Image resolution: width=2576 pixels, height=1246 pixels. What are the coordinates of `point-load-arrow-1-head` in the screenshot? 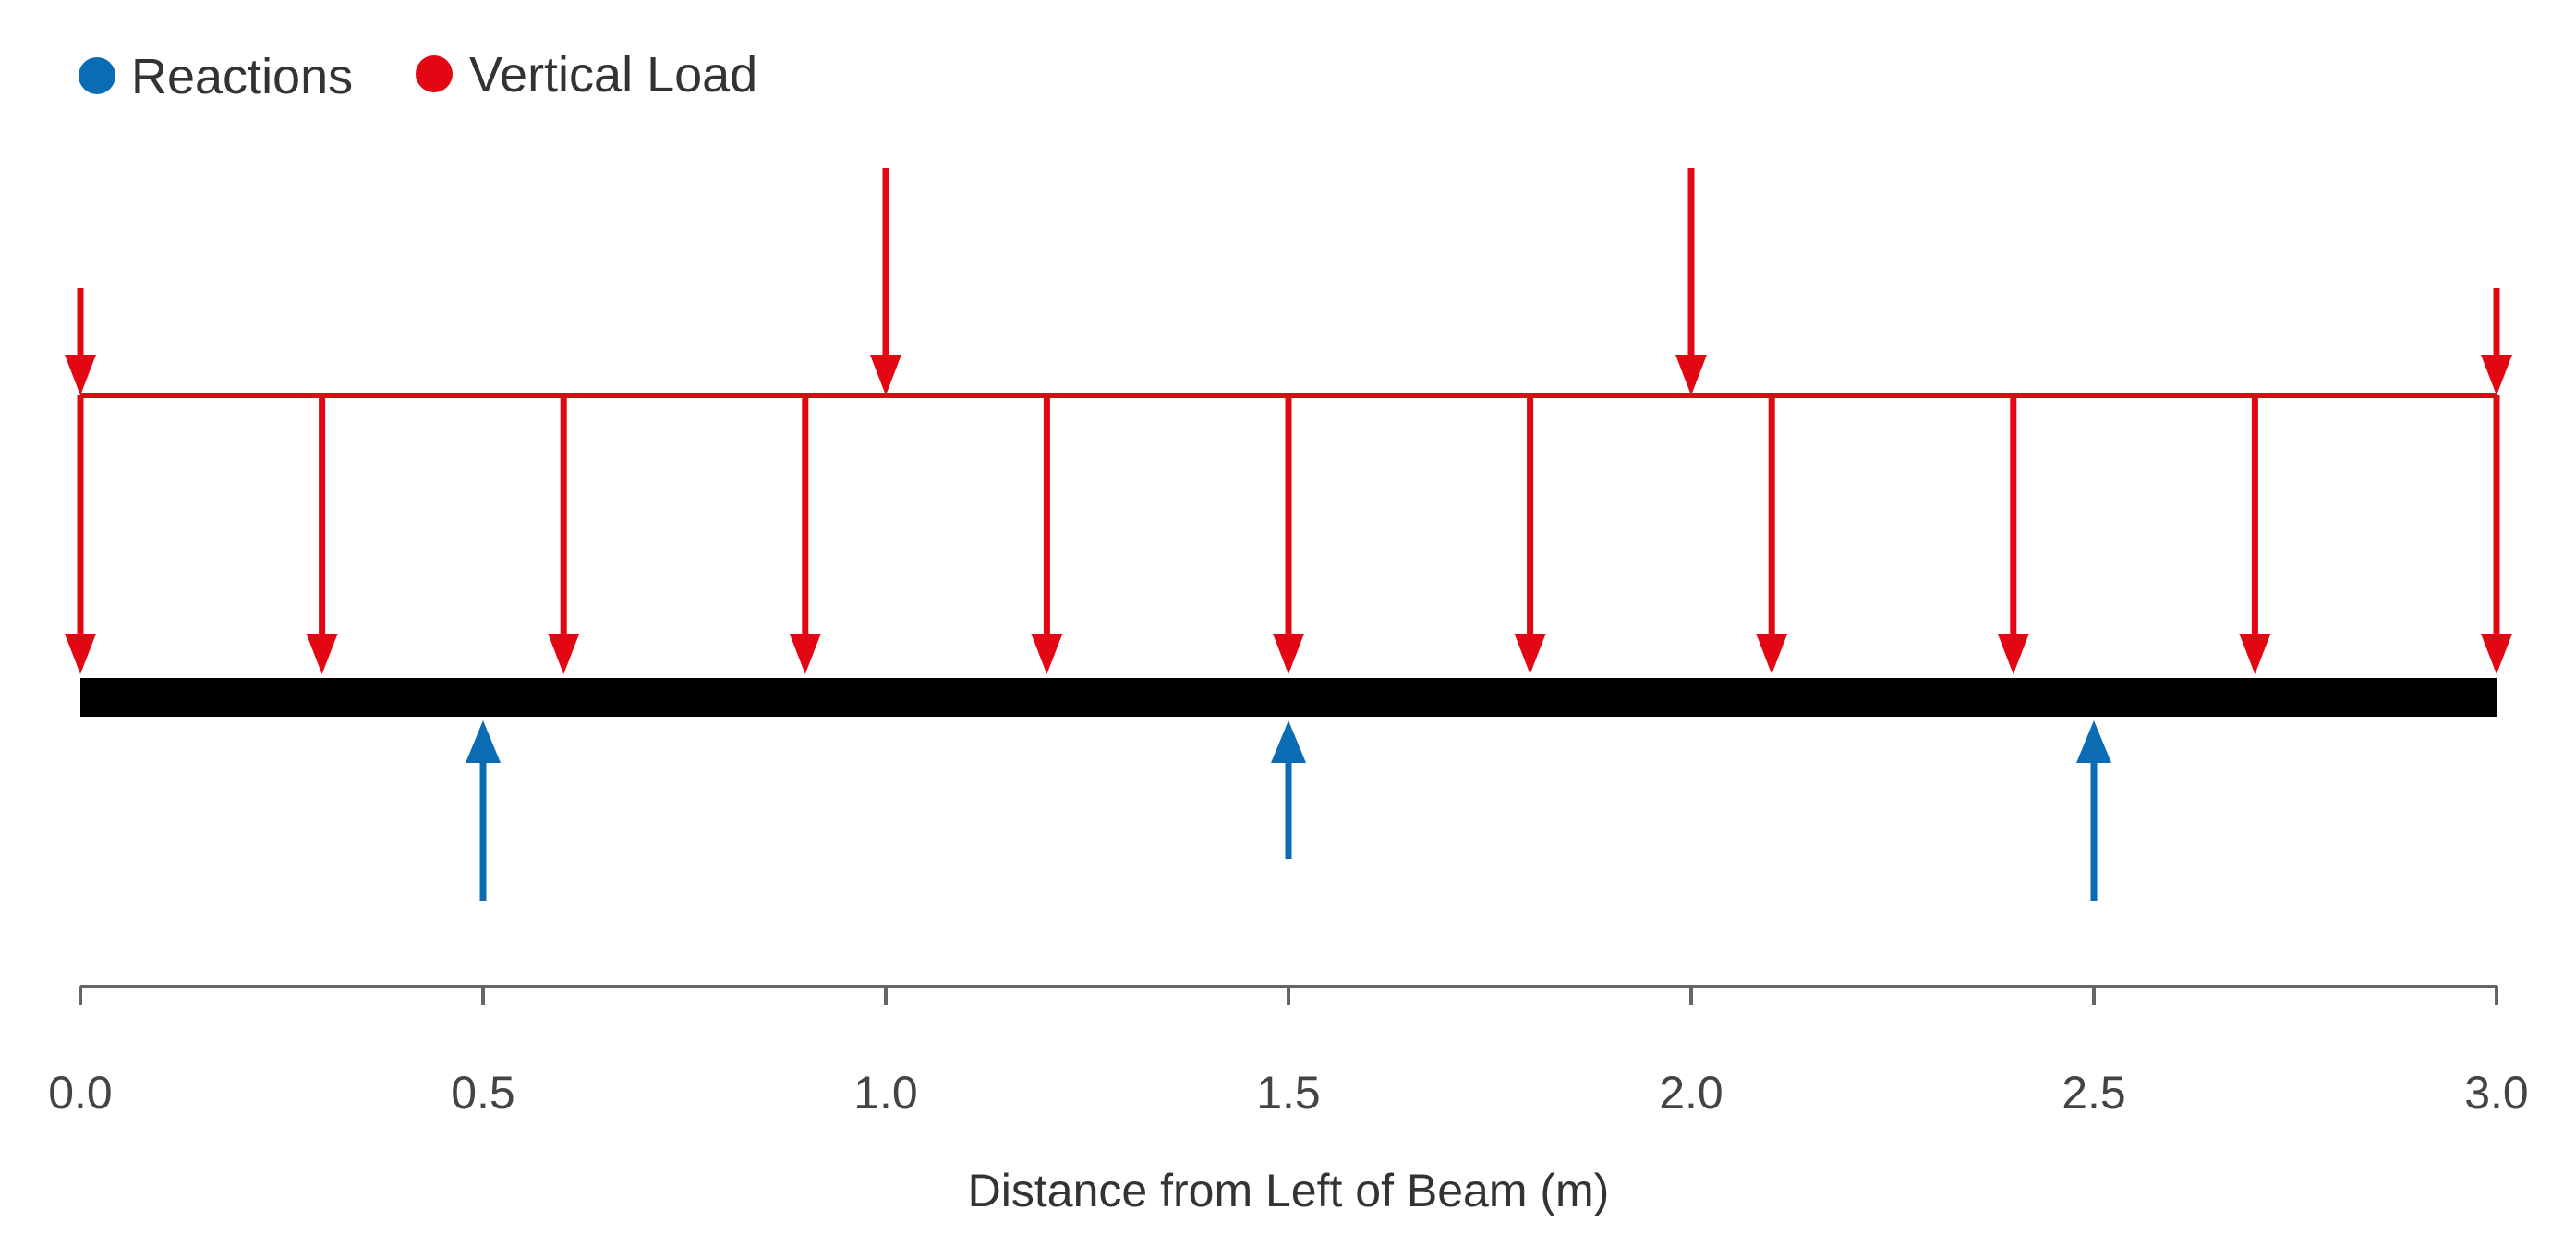 It's located at (885, 375).